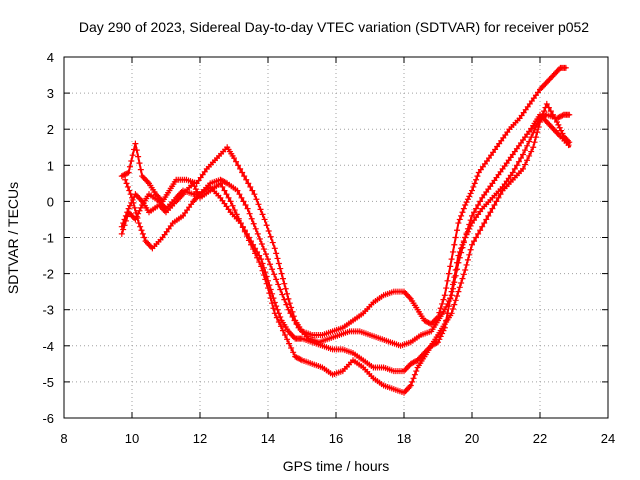 This screenshot has width=640, height=480. I want to click on y-tick-label: -2, so click(48, 274).